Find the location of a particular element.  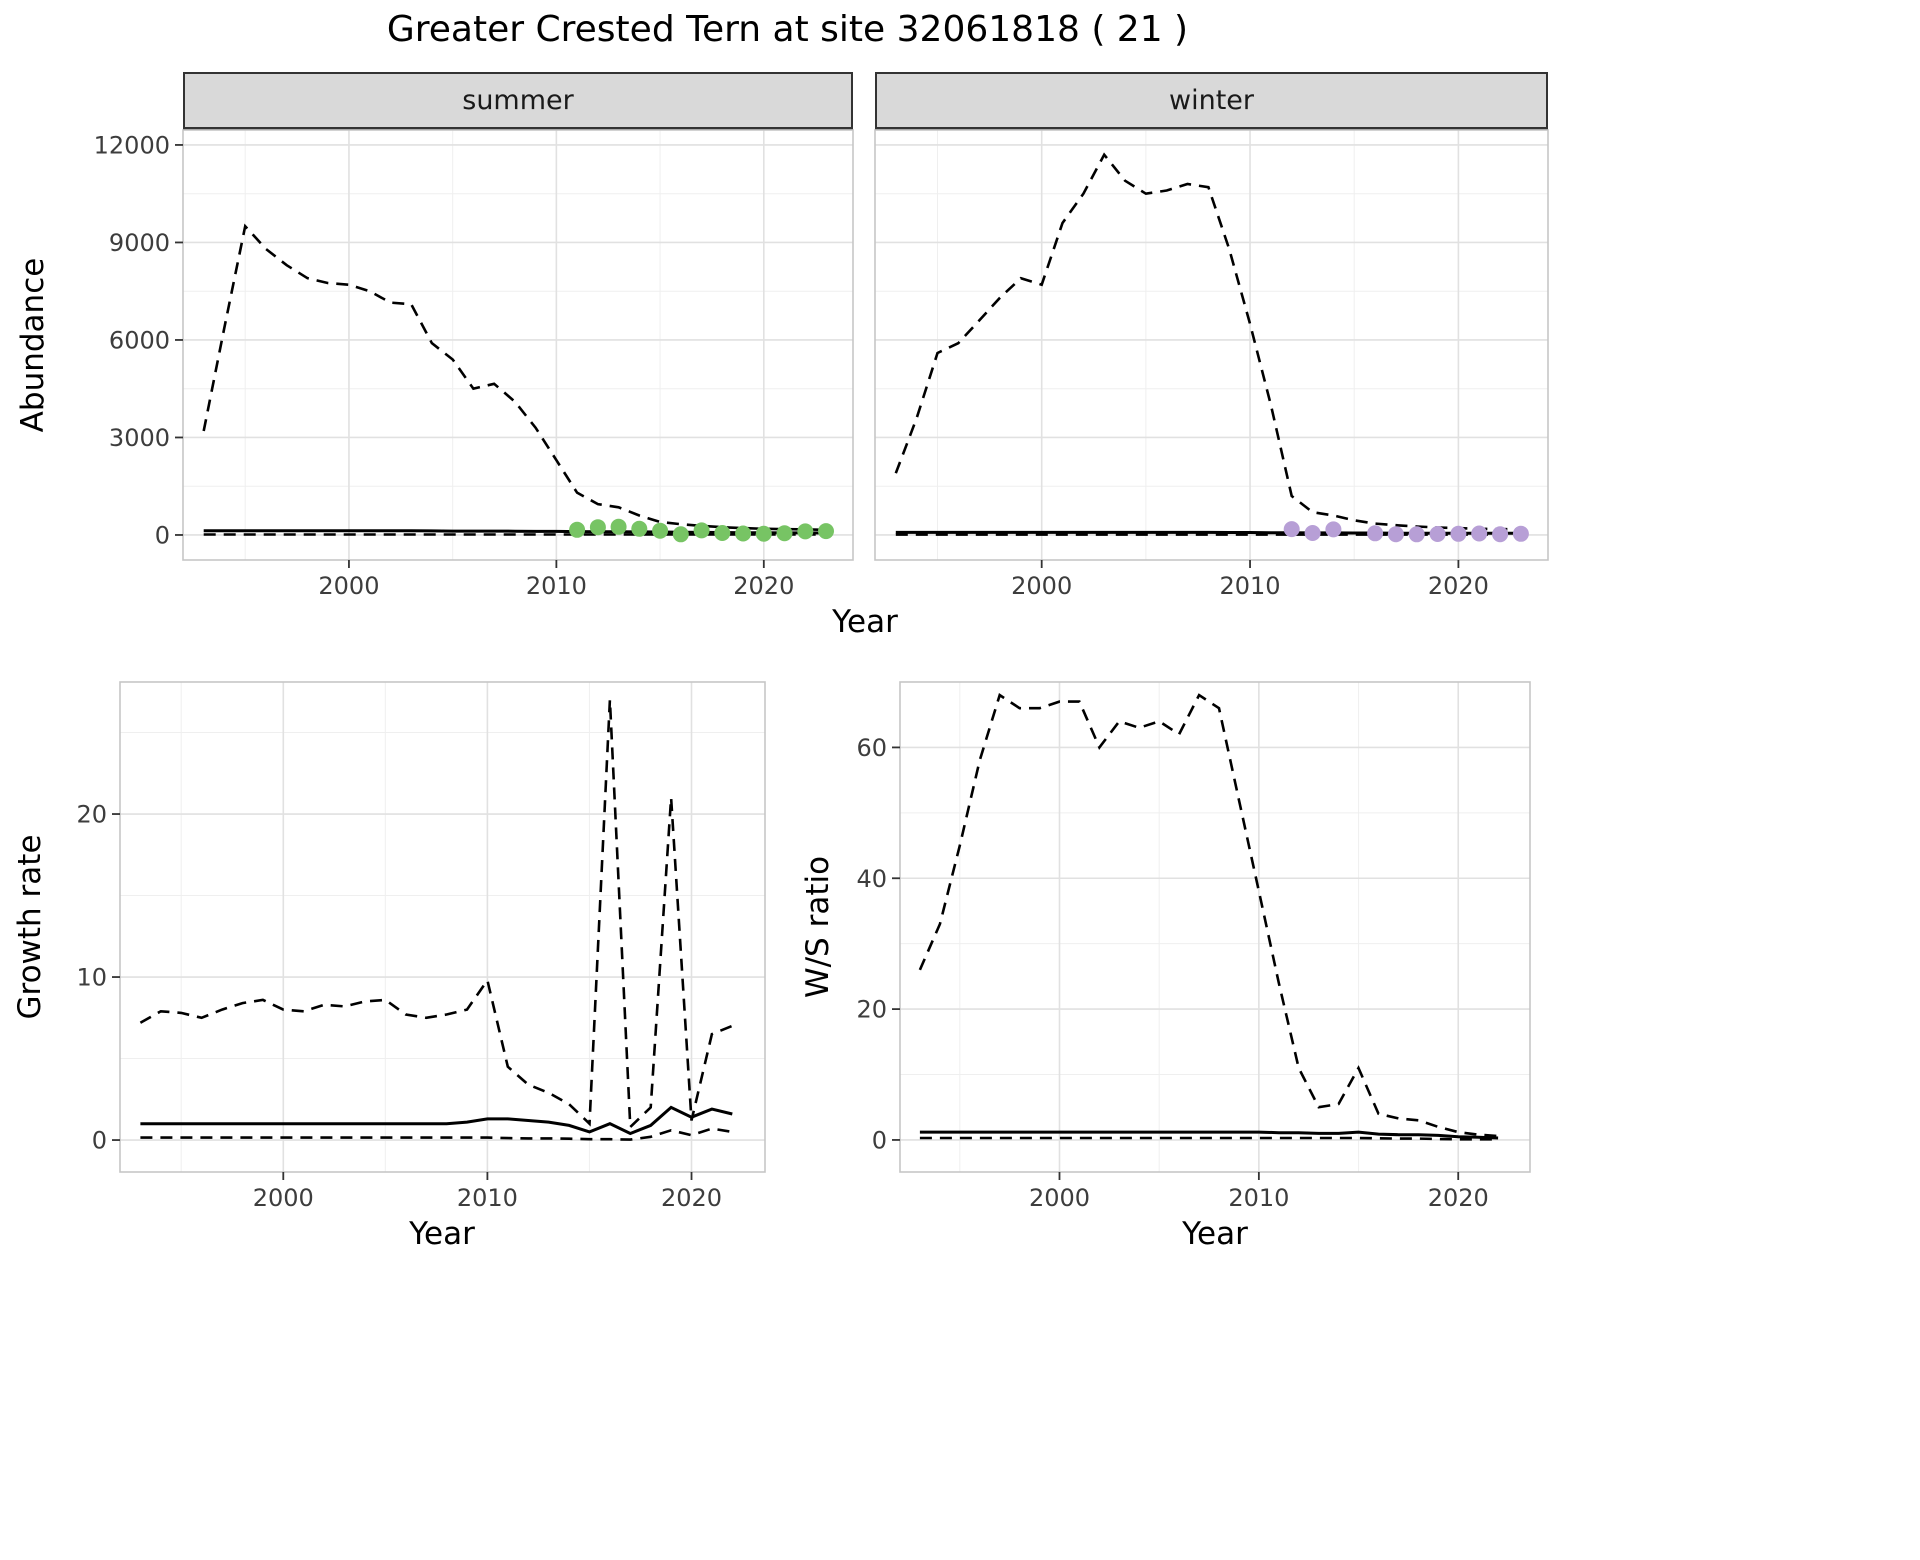

year-axis-label-bottom-left: Year is located at coordinates (442, 1234).